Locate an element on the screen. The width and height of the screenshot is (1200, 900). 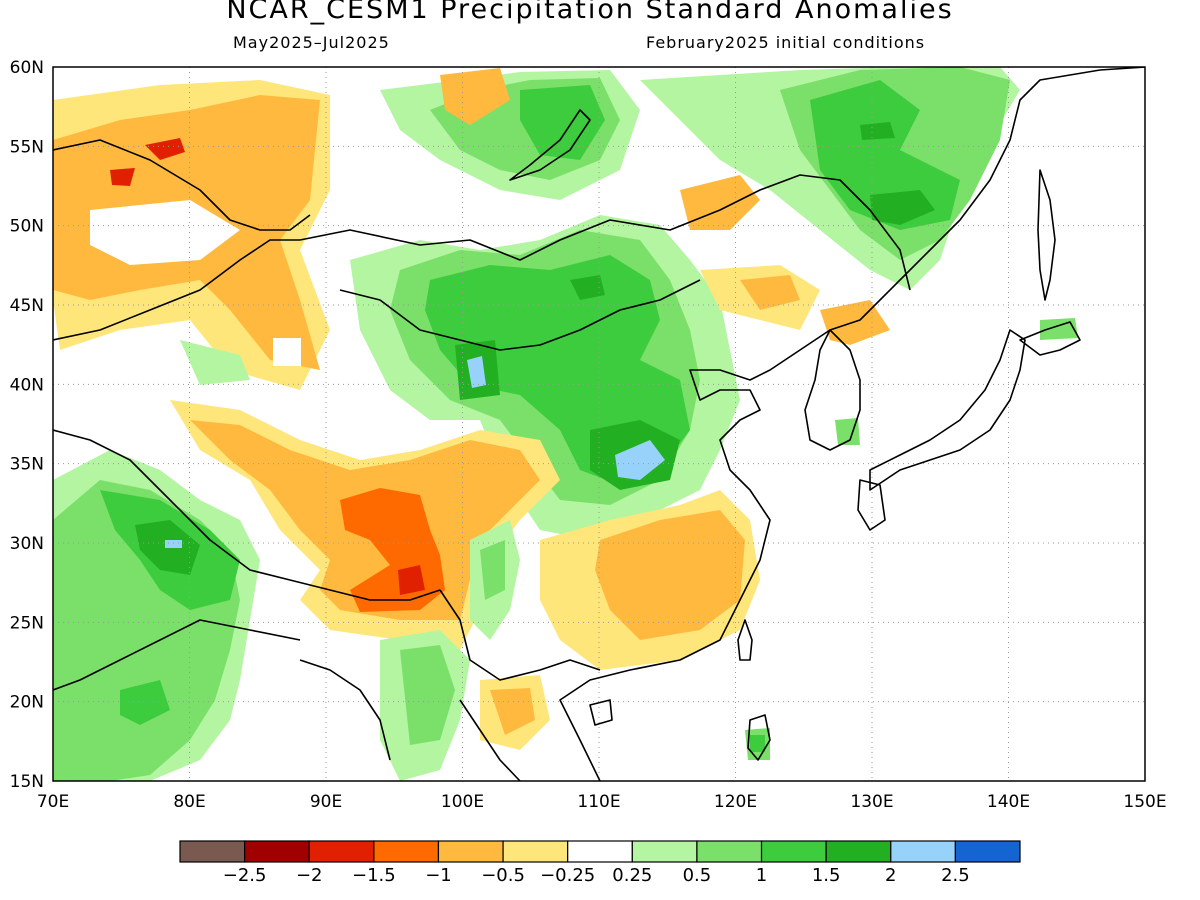
x-tick-label: 90E is located at coordinates (326, 802).